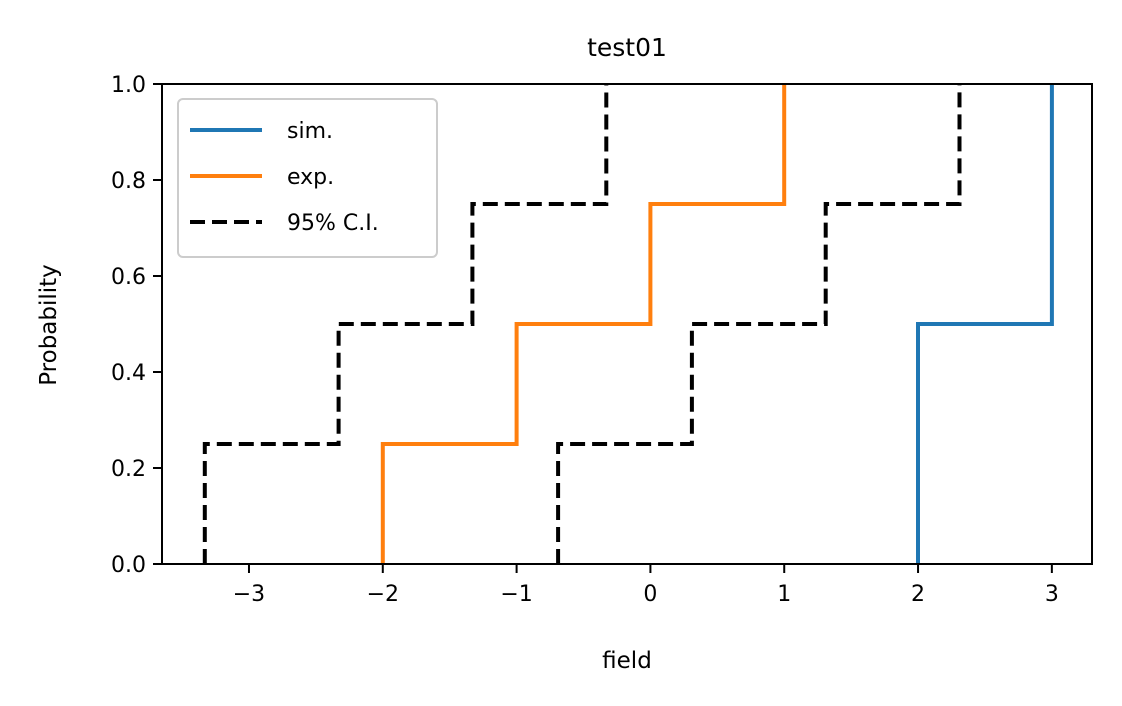 The image size is (1122, 706). I want to click on x-tick-label: 0, so click(650, 594).